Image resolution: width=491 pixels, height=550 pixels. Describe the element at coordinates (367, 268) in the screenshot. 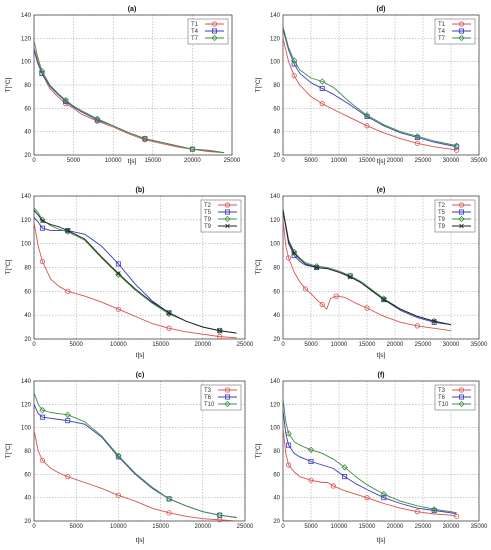

I see `series-line-t9` at that location.